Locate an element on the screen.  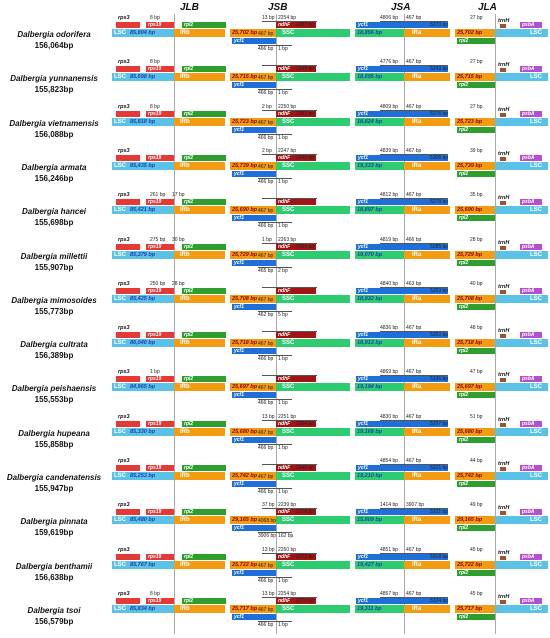
irb-ycf1-b: 1 bp is located at coordinates (283, 137).